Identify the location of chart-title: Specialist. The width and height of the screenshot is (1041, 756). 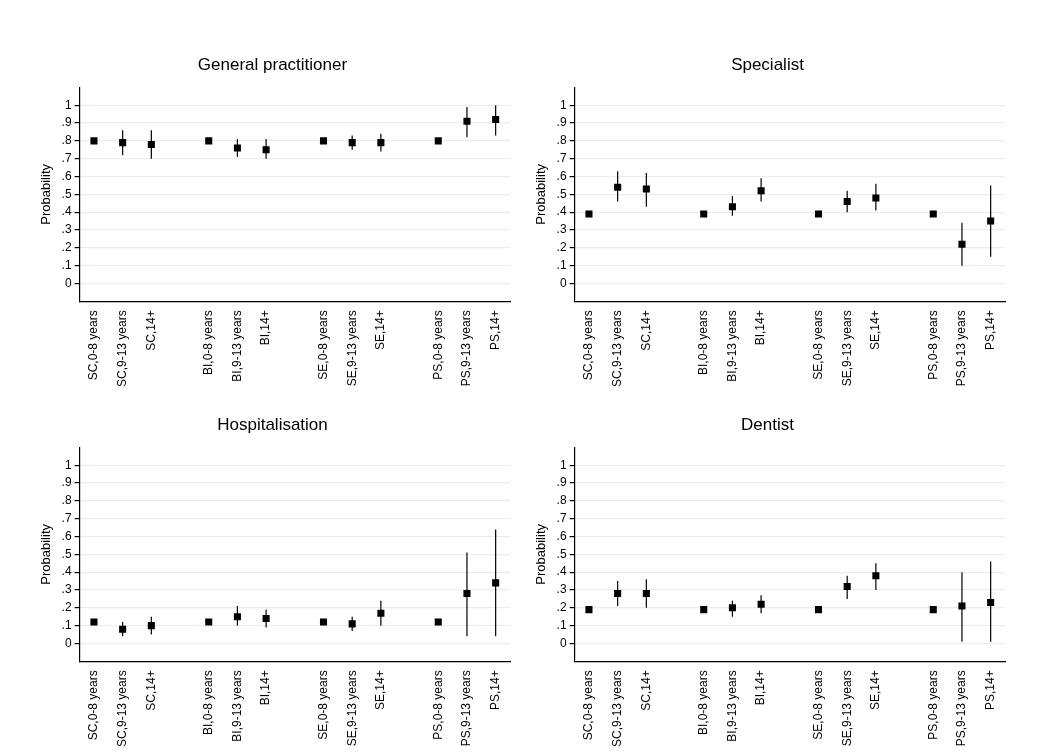
(768, 64).